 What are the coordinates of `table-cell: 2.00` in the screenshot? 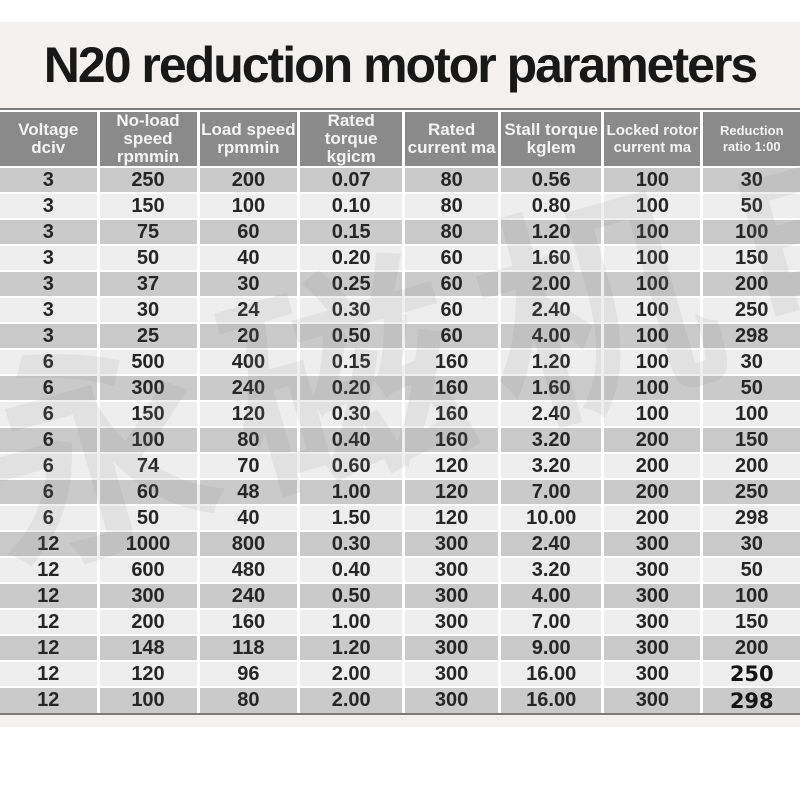 It's located at (352, 674).